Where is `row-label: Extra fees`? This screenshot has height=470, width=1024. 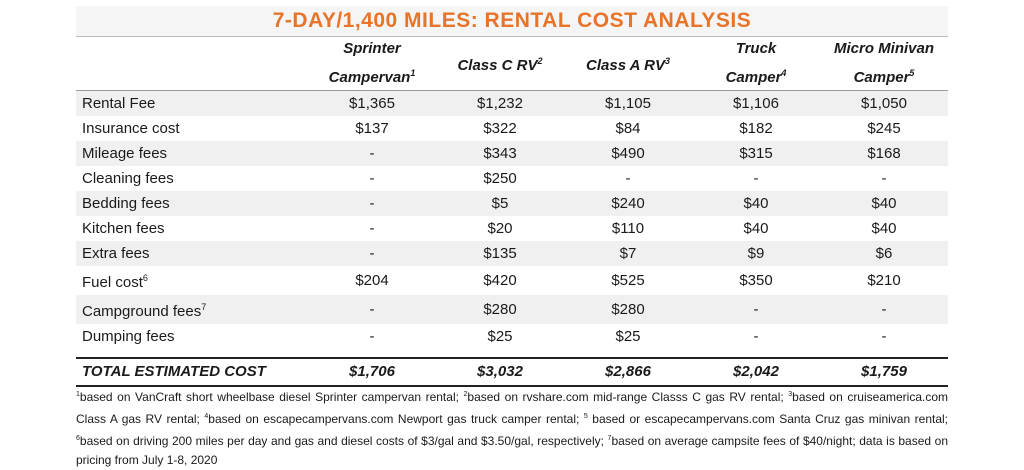 row-label: Extra fees is located at coordinates (192, 253).